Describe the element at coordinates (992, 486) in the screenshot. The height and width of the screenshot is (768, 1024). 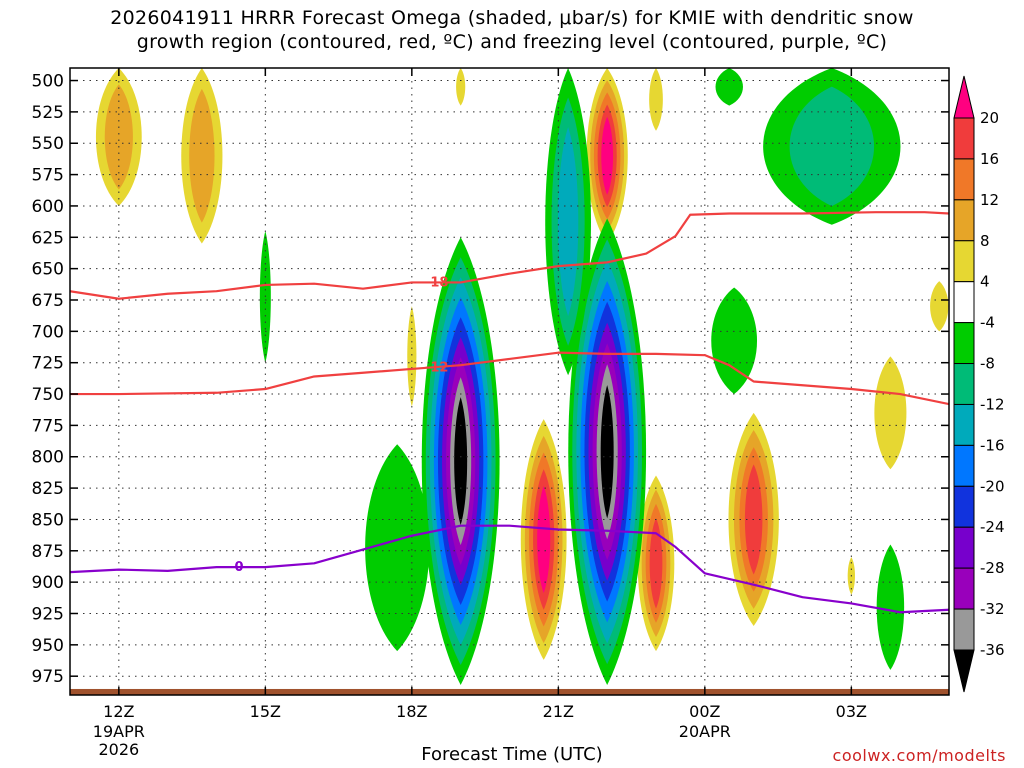
I see `colorbar-label: -20` at that location.